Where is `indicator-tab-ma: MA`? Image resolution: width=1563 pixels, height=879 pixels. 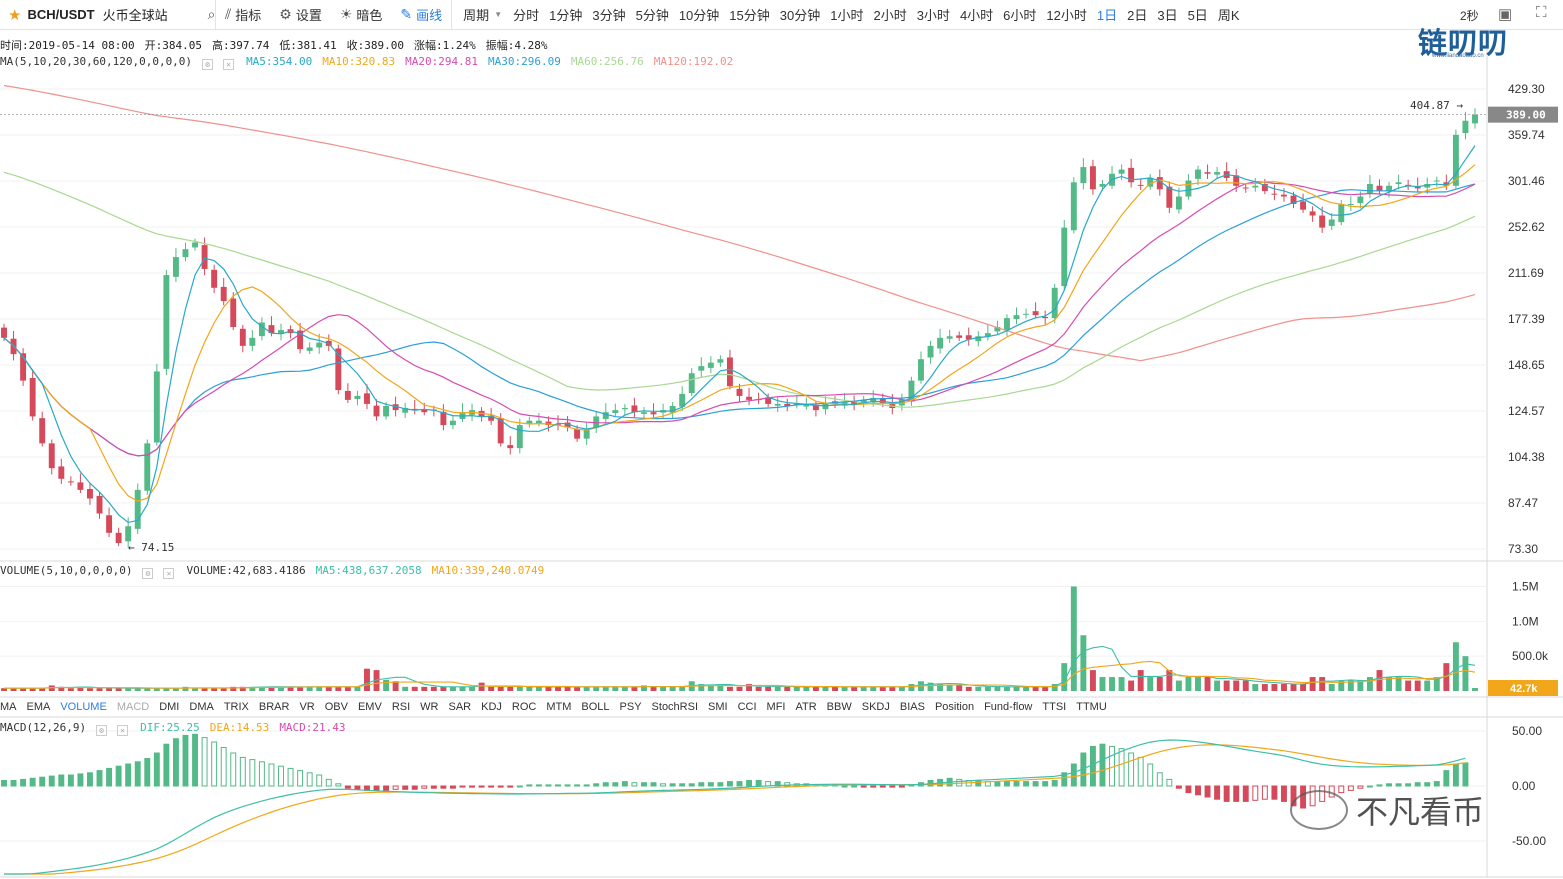
indicator-tab-ma: MA is located at coordinates (8, 707).